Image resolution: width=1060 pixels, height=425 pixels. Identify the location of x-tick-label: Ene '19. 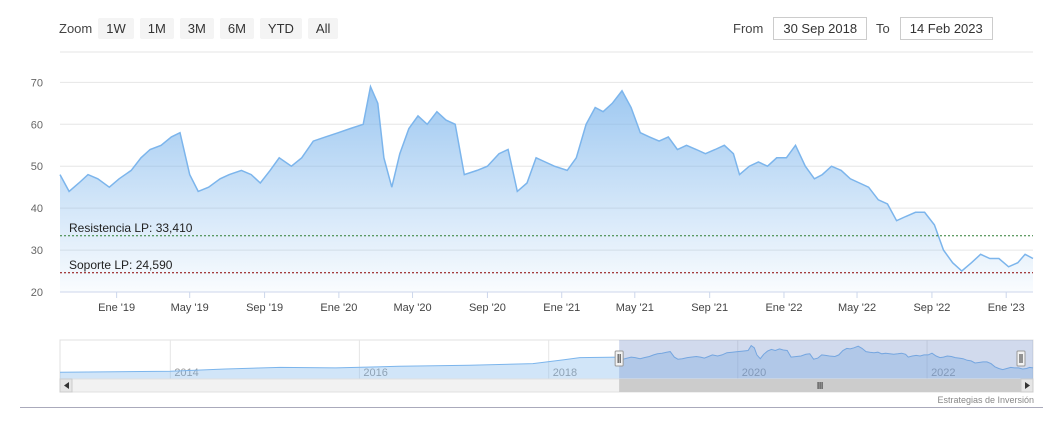
(116, 308).